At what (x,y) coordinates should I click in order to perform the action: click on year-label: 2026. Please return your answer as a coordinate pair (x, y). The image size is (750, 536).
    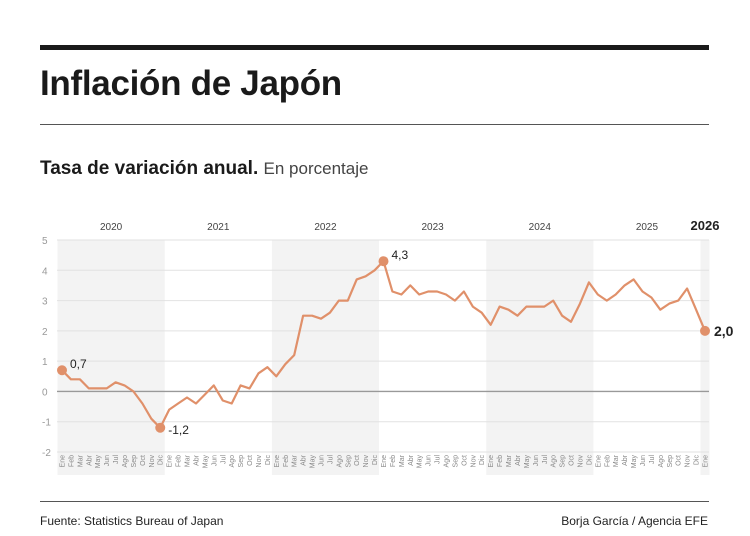
    Looking at the image, I should click on (705, 225).